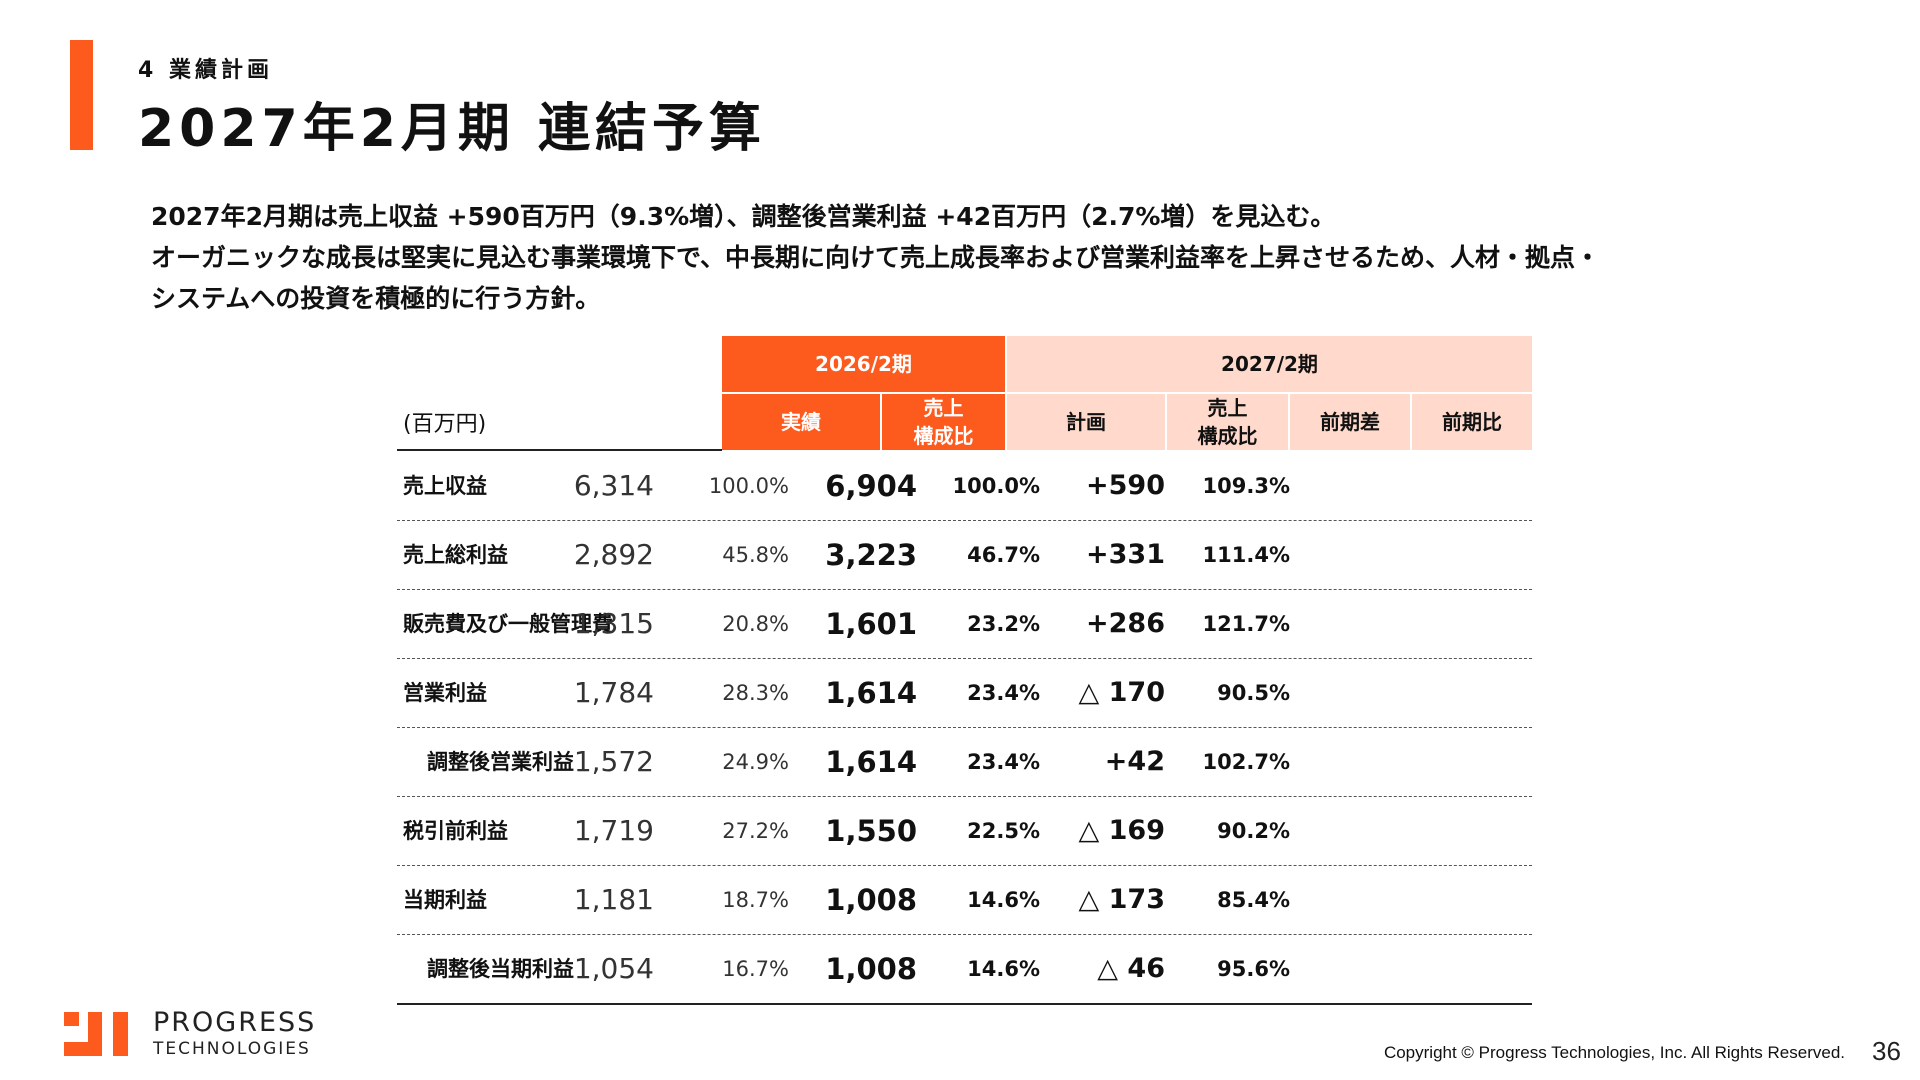 The image size is (1920, 1080). I want to click on row-label: 調整後当期利益, so click(500, 969).